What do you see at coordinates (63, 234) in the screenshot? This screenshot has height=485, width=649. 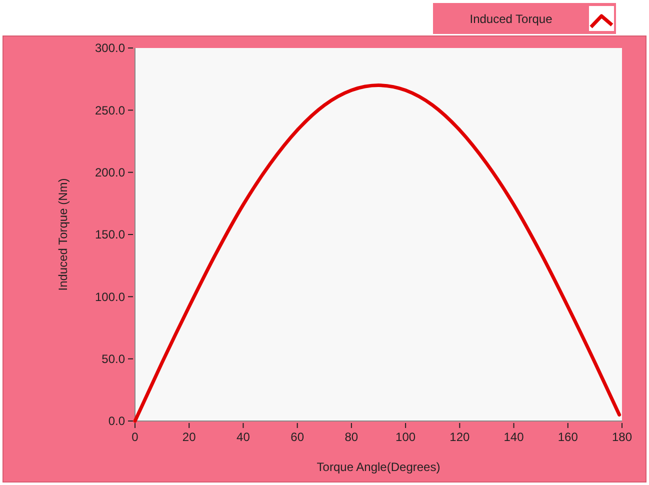 I see `y-axis-title: Induced Torque (Nm)` at bounding box center [63, 234].